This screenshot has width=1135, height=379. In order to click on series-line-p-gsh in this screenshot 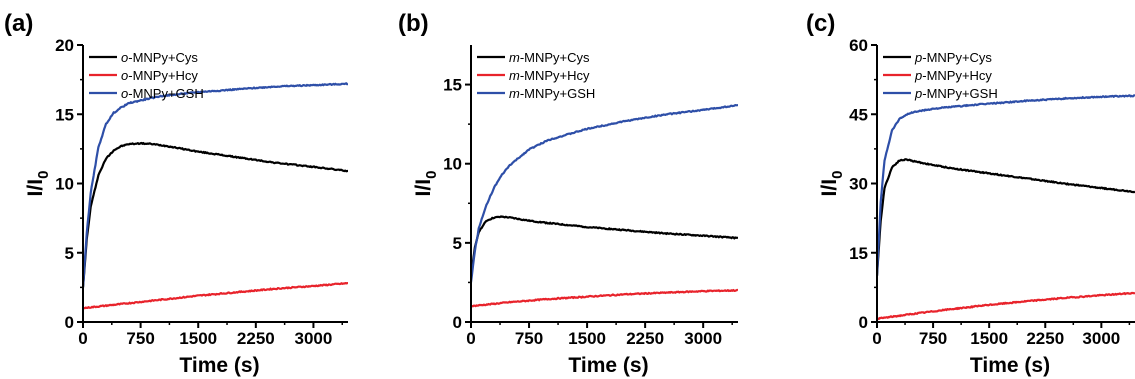, I will do `click(1006, 185)`.